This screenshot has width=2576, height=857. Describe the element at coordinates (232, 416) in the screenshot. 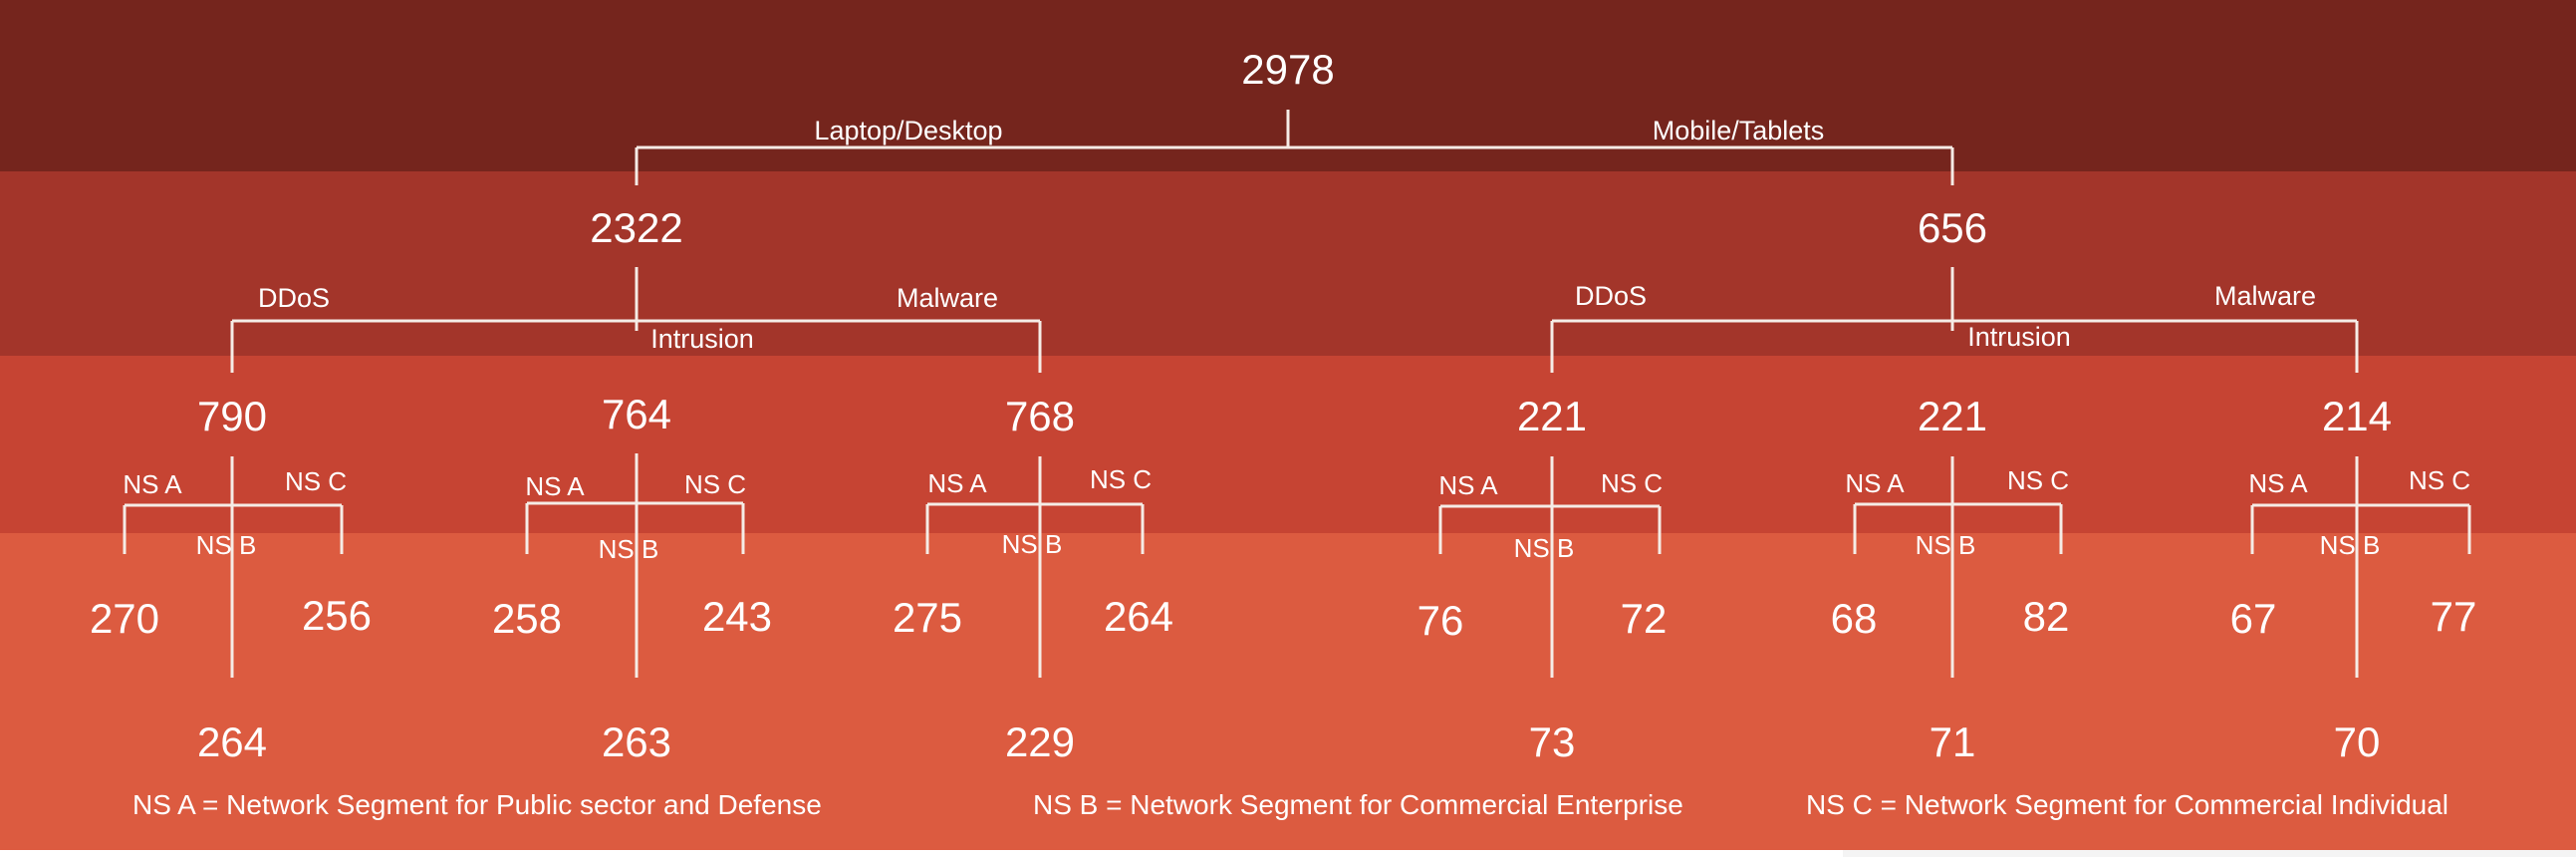

I see `attack-value: 790` at that location.